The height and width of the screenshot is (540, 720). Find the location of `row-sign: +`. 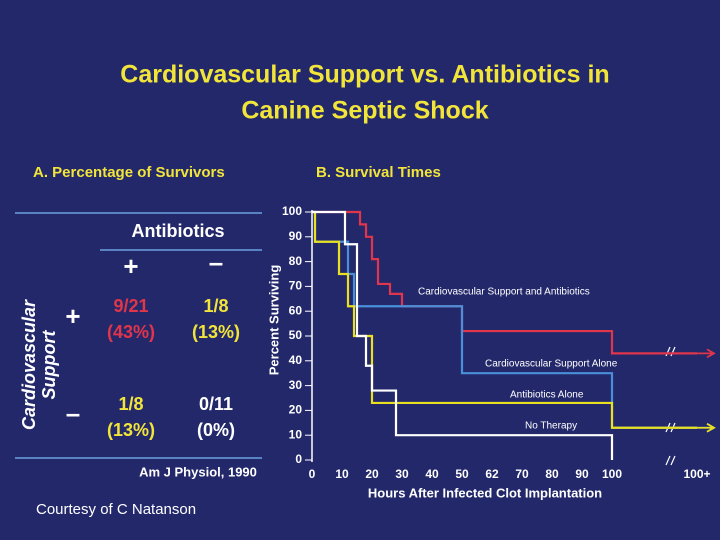

row-sign: + is located at coordinates (72, 316).